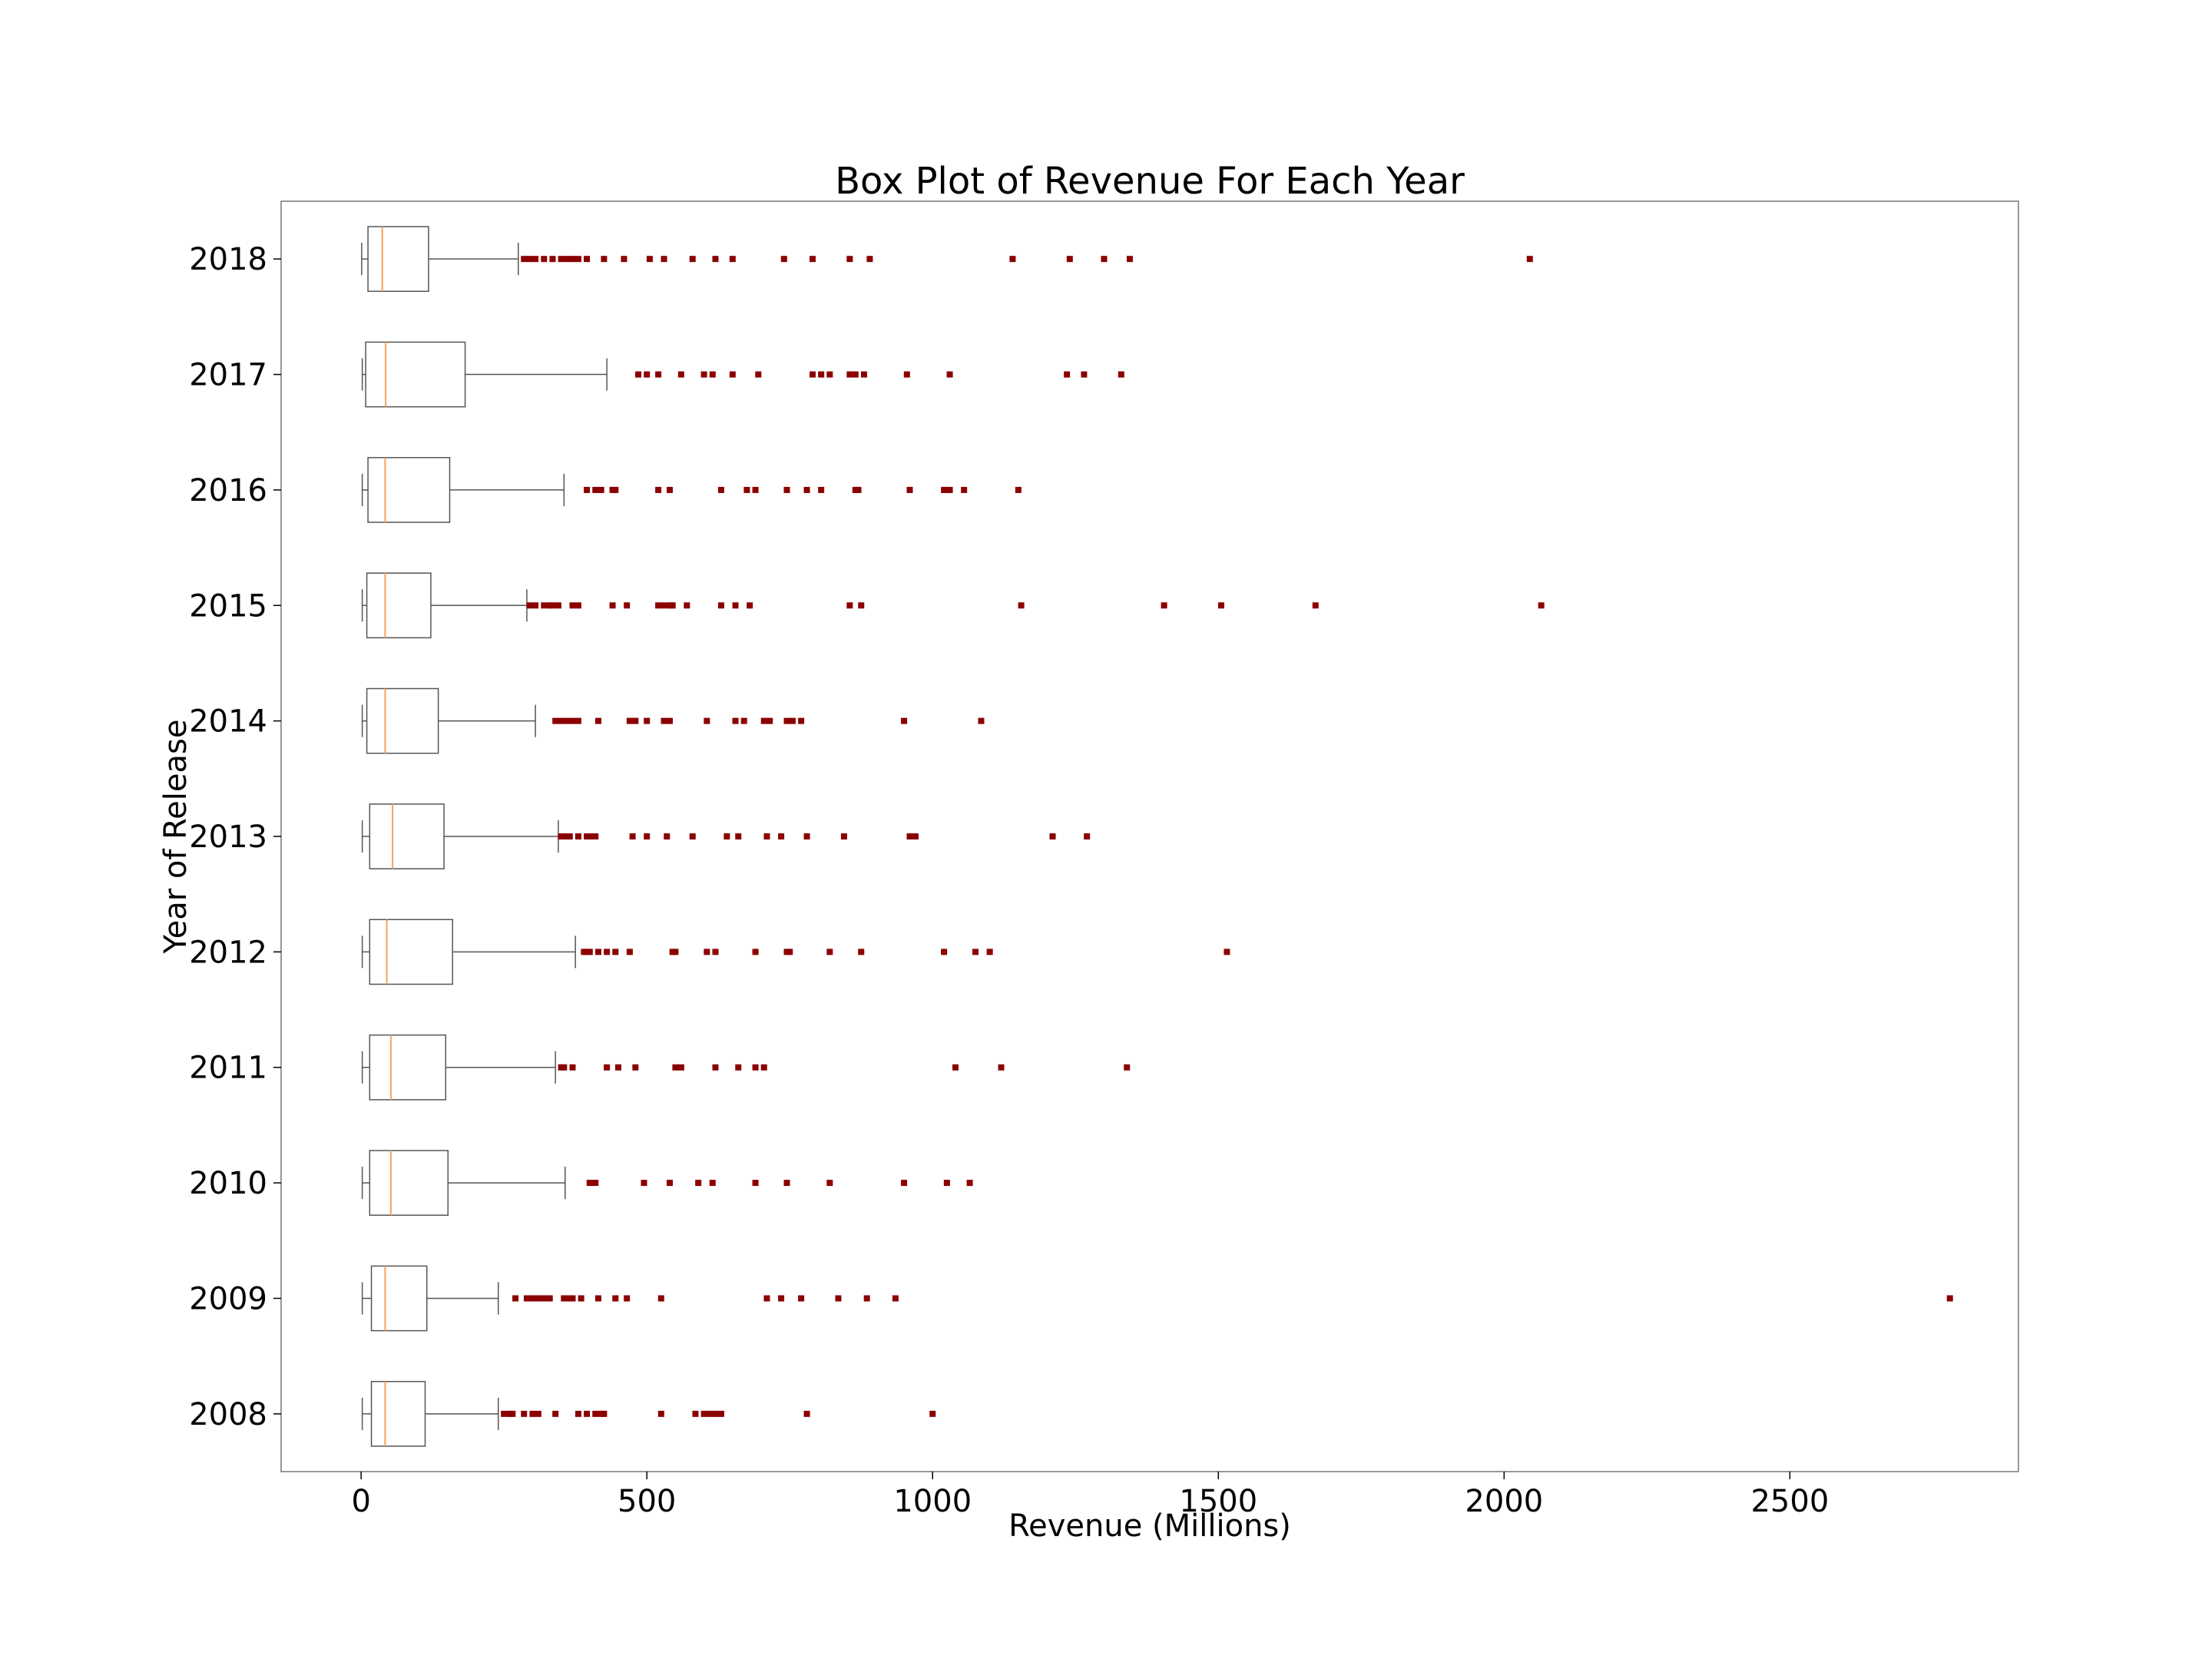  Describe the element at coordinates (228, 722) in the screenshot. I see `y-tick-label: 2014` at that location.